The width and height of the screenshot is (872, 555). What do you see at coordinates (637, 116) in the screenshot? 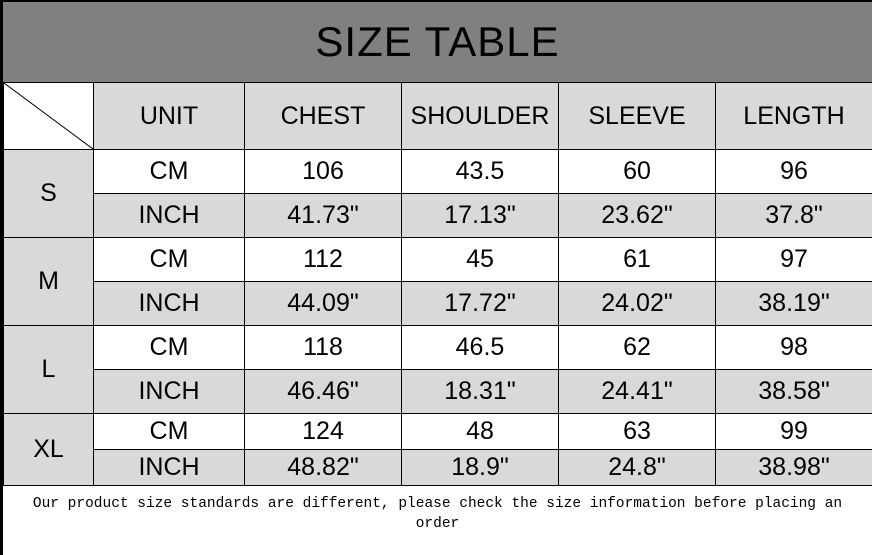
I see `header-sleeve: SLEEVE` at bounding box center [637, 116].